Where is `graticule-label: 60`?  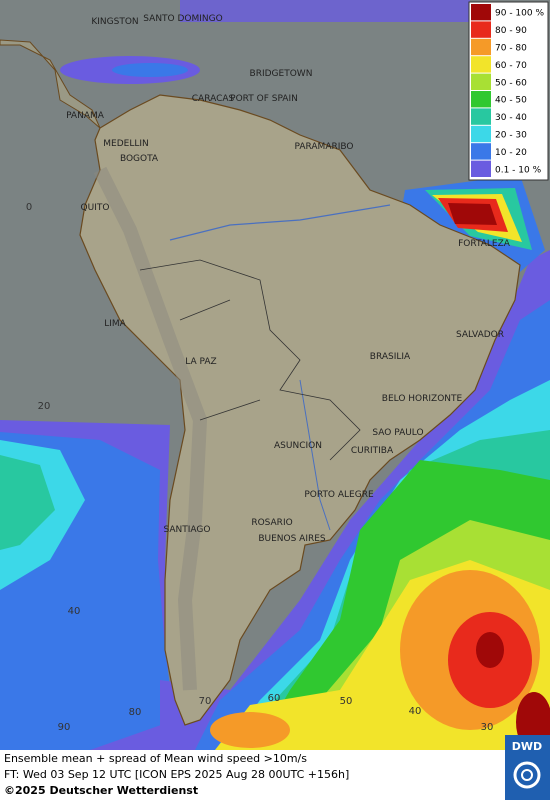
graticule-label: 60 is located at coordinates (274, 698).